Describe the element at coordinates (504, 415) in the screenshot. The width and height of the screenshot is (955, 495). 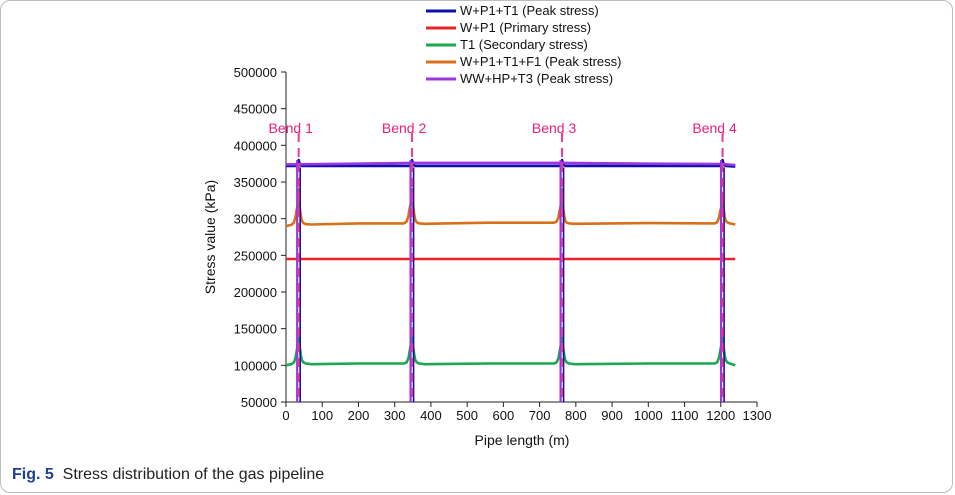
I see `x-tick-label: 600` at that location.